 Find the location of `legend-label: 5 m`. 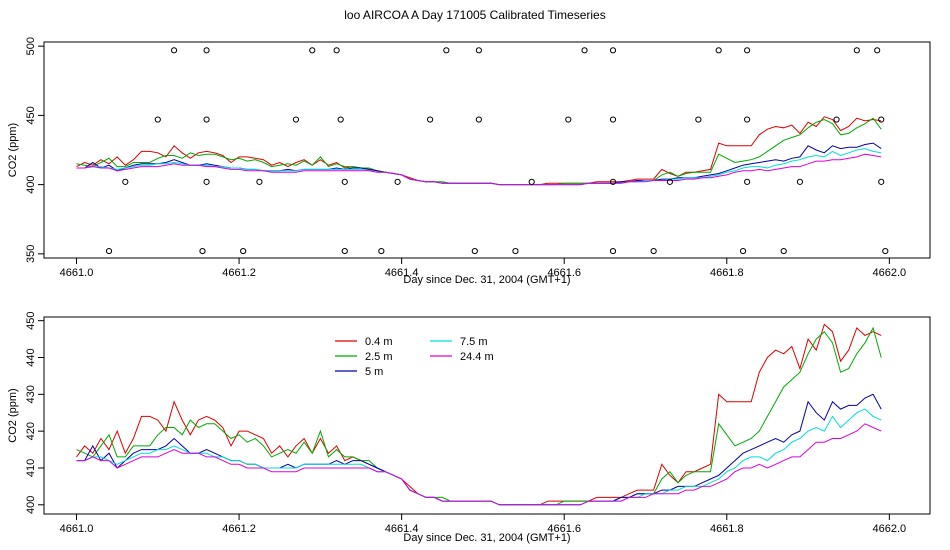

legend-label: 5 m is located at coordinates (374, 372).